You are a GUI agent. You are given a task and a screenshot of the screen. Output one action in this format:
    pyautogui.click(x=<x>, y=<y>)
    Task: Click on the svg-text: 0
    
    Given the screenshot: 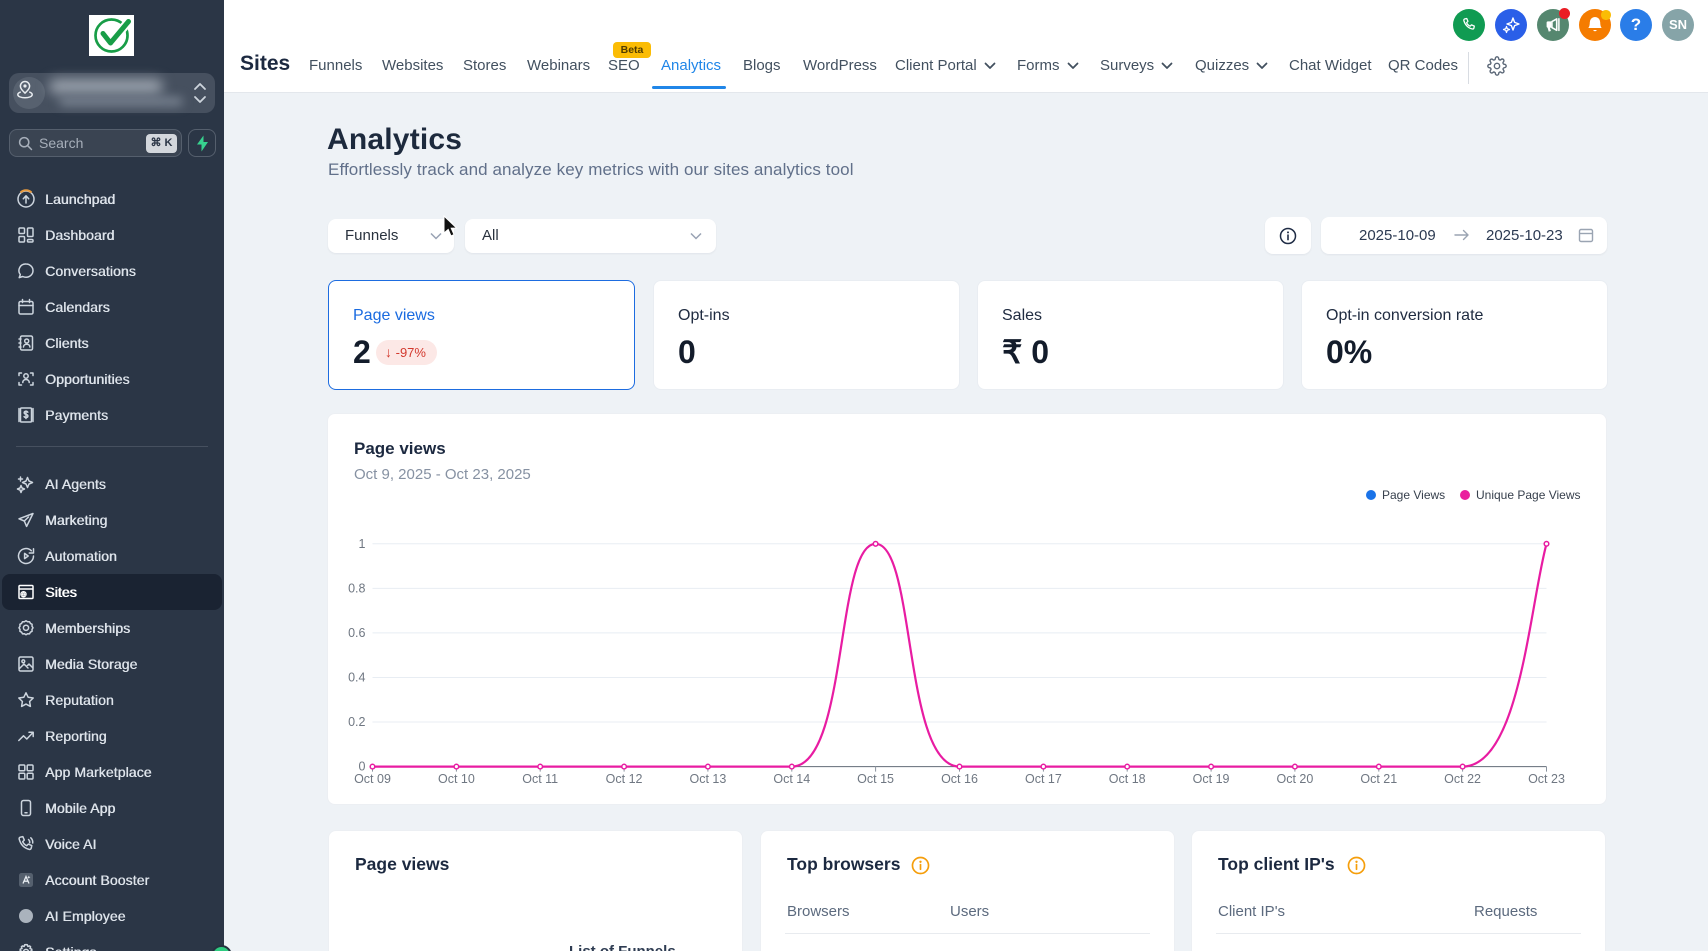 What is the action you would take?
    pyautogui.click(x=362, y=767)
    